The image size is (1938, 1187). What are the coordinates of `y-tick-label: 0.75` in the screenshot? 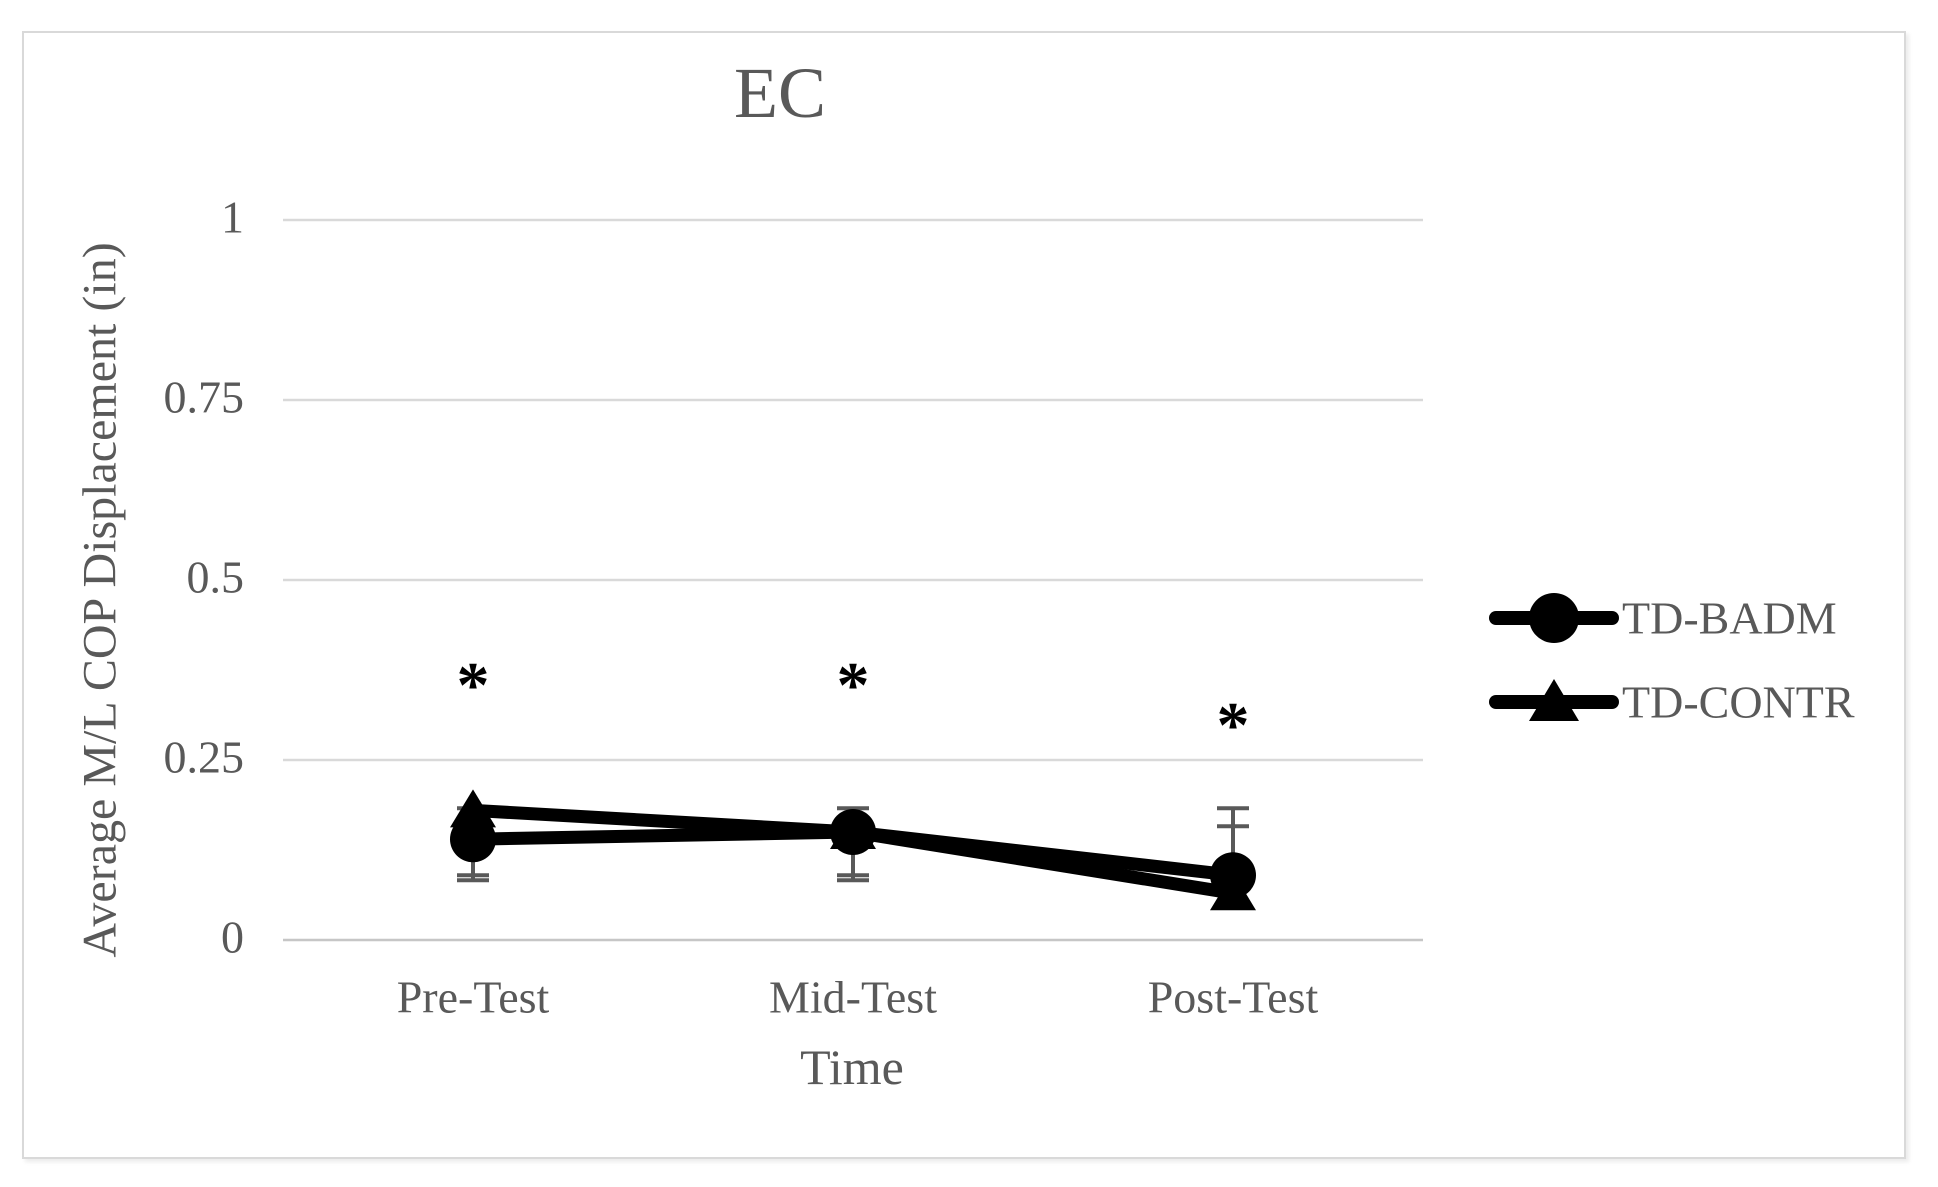 It's located at (204, 397).